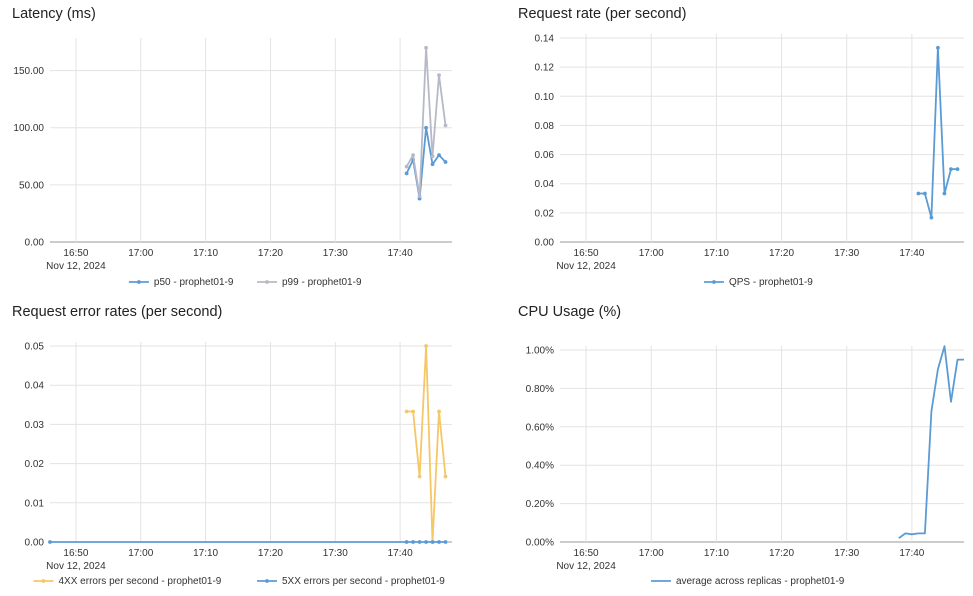 This screenshot has height=596, width=973. I want to click on y-tick-label: 0.05, so click(35, 347).